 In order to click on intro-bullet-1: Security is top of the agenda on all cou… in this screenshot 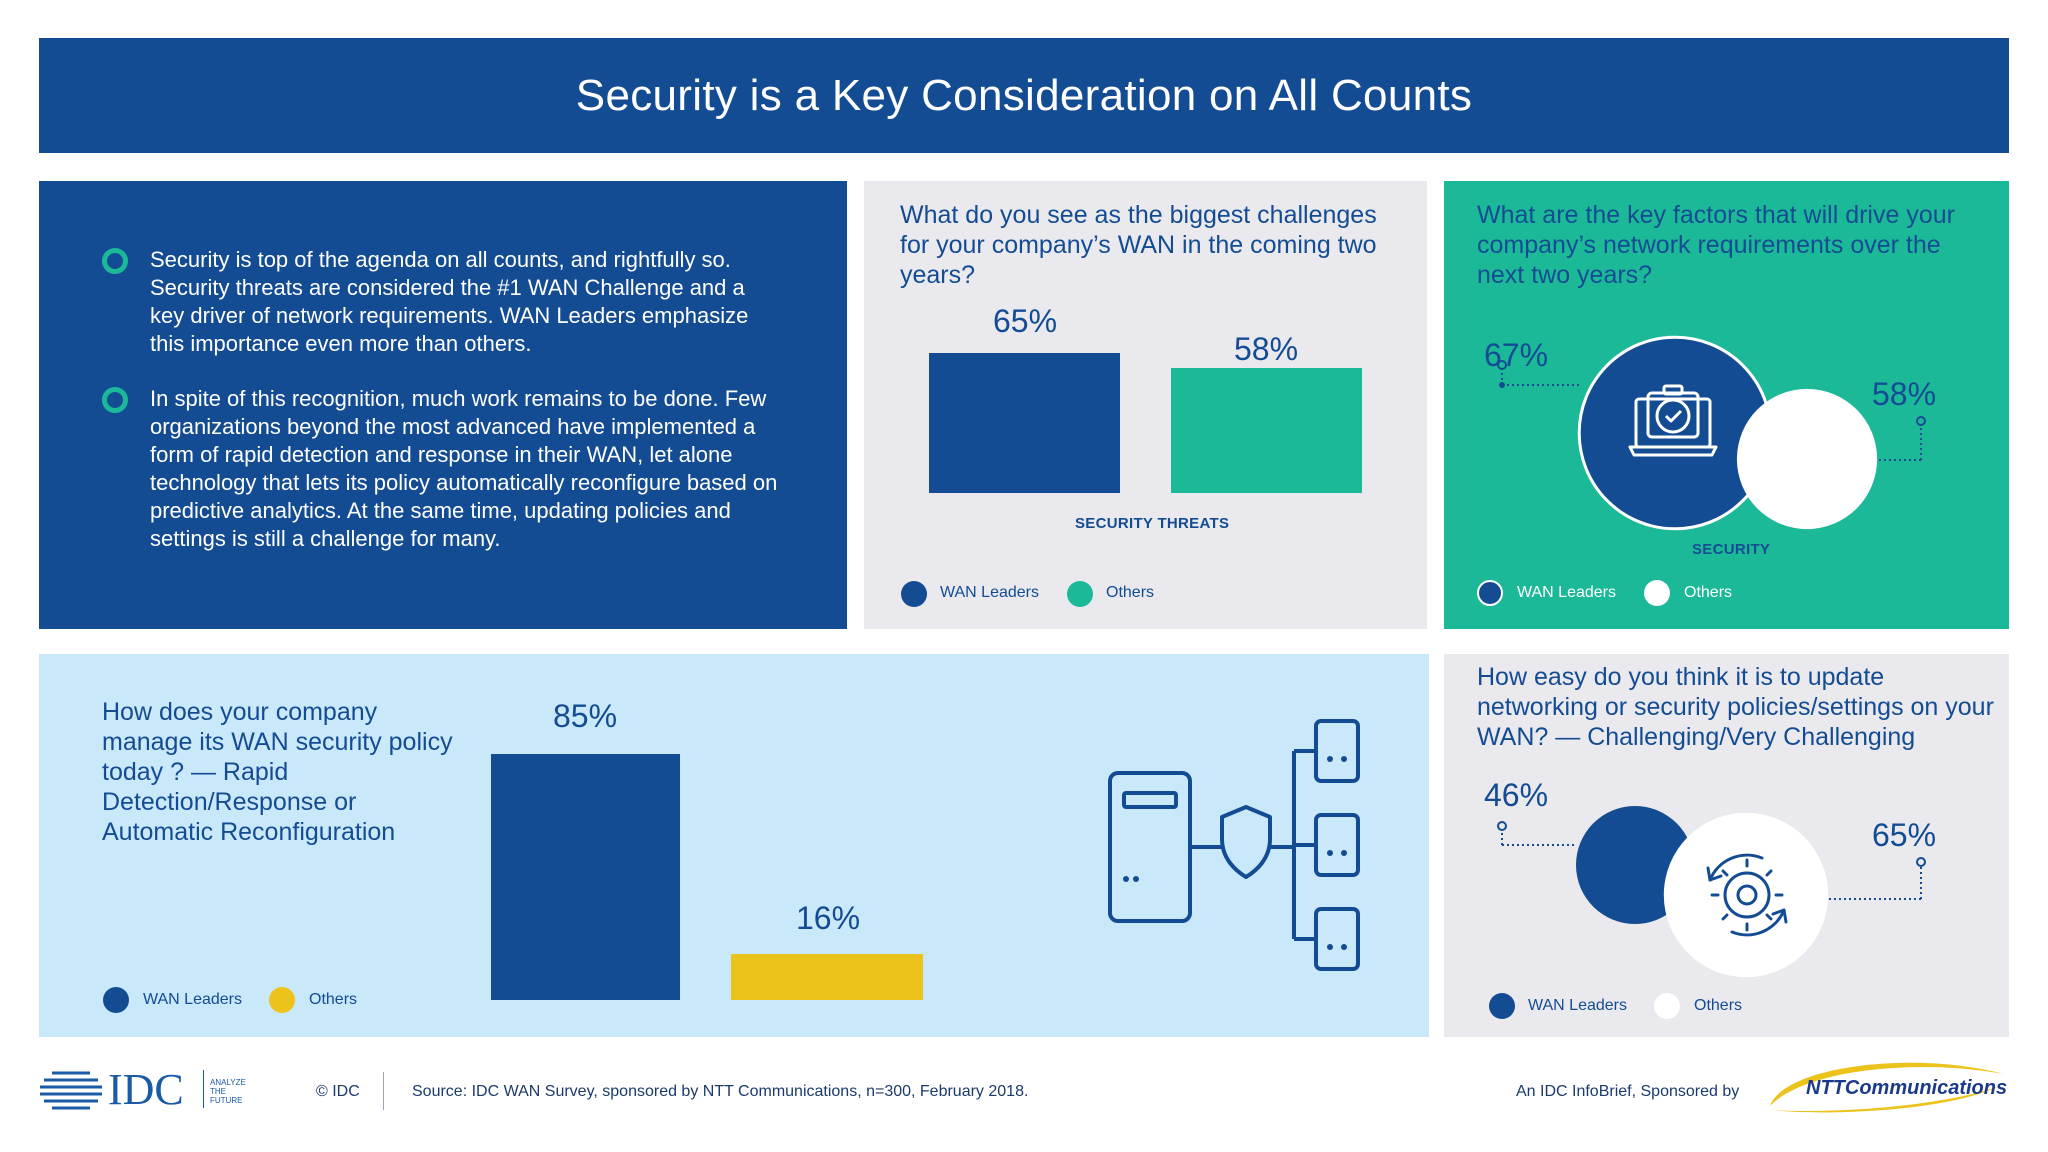, I will do `click(449, 301)`.